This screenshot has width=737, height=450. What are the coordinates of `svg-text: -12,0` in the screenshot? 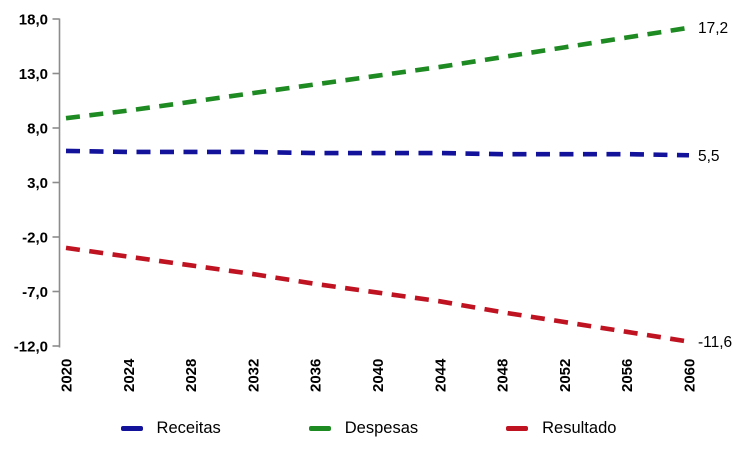 It's located at (31, 347).